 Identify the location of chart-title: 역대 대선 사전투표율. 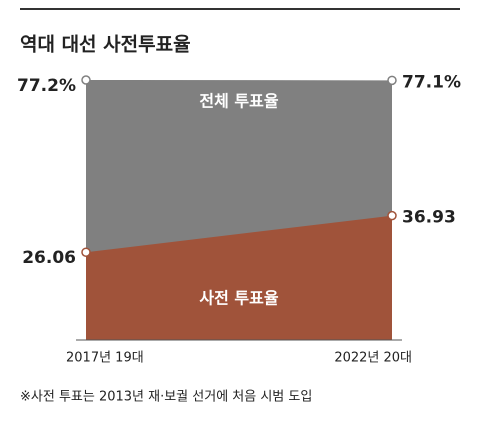
(105, 45).